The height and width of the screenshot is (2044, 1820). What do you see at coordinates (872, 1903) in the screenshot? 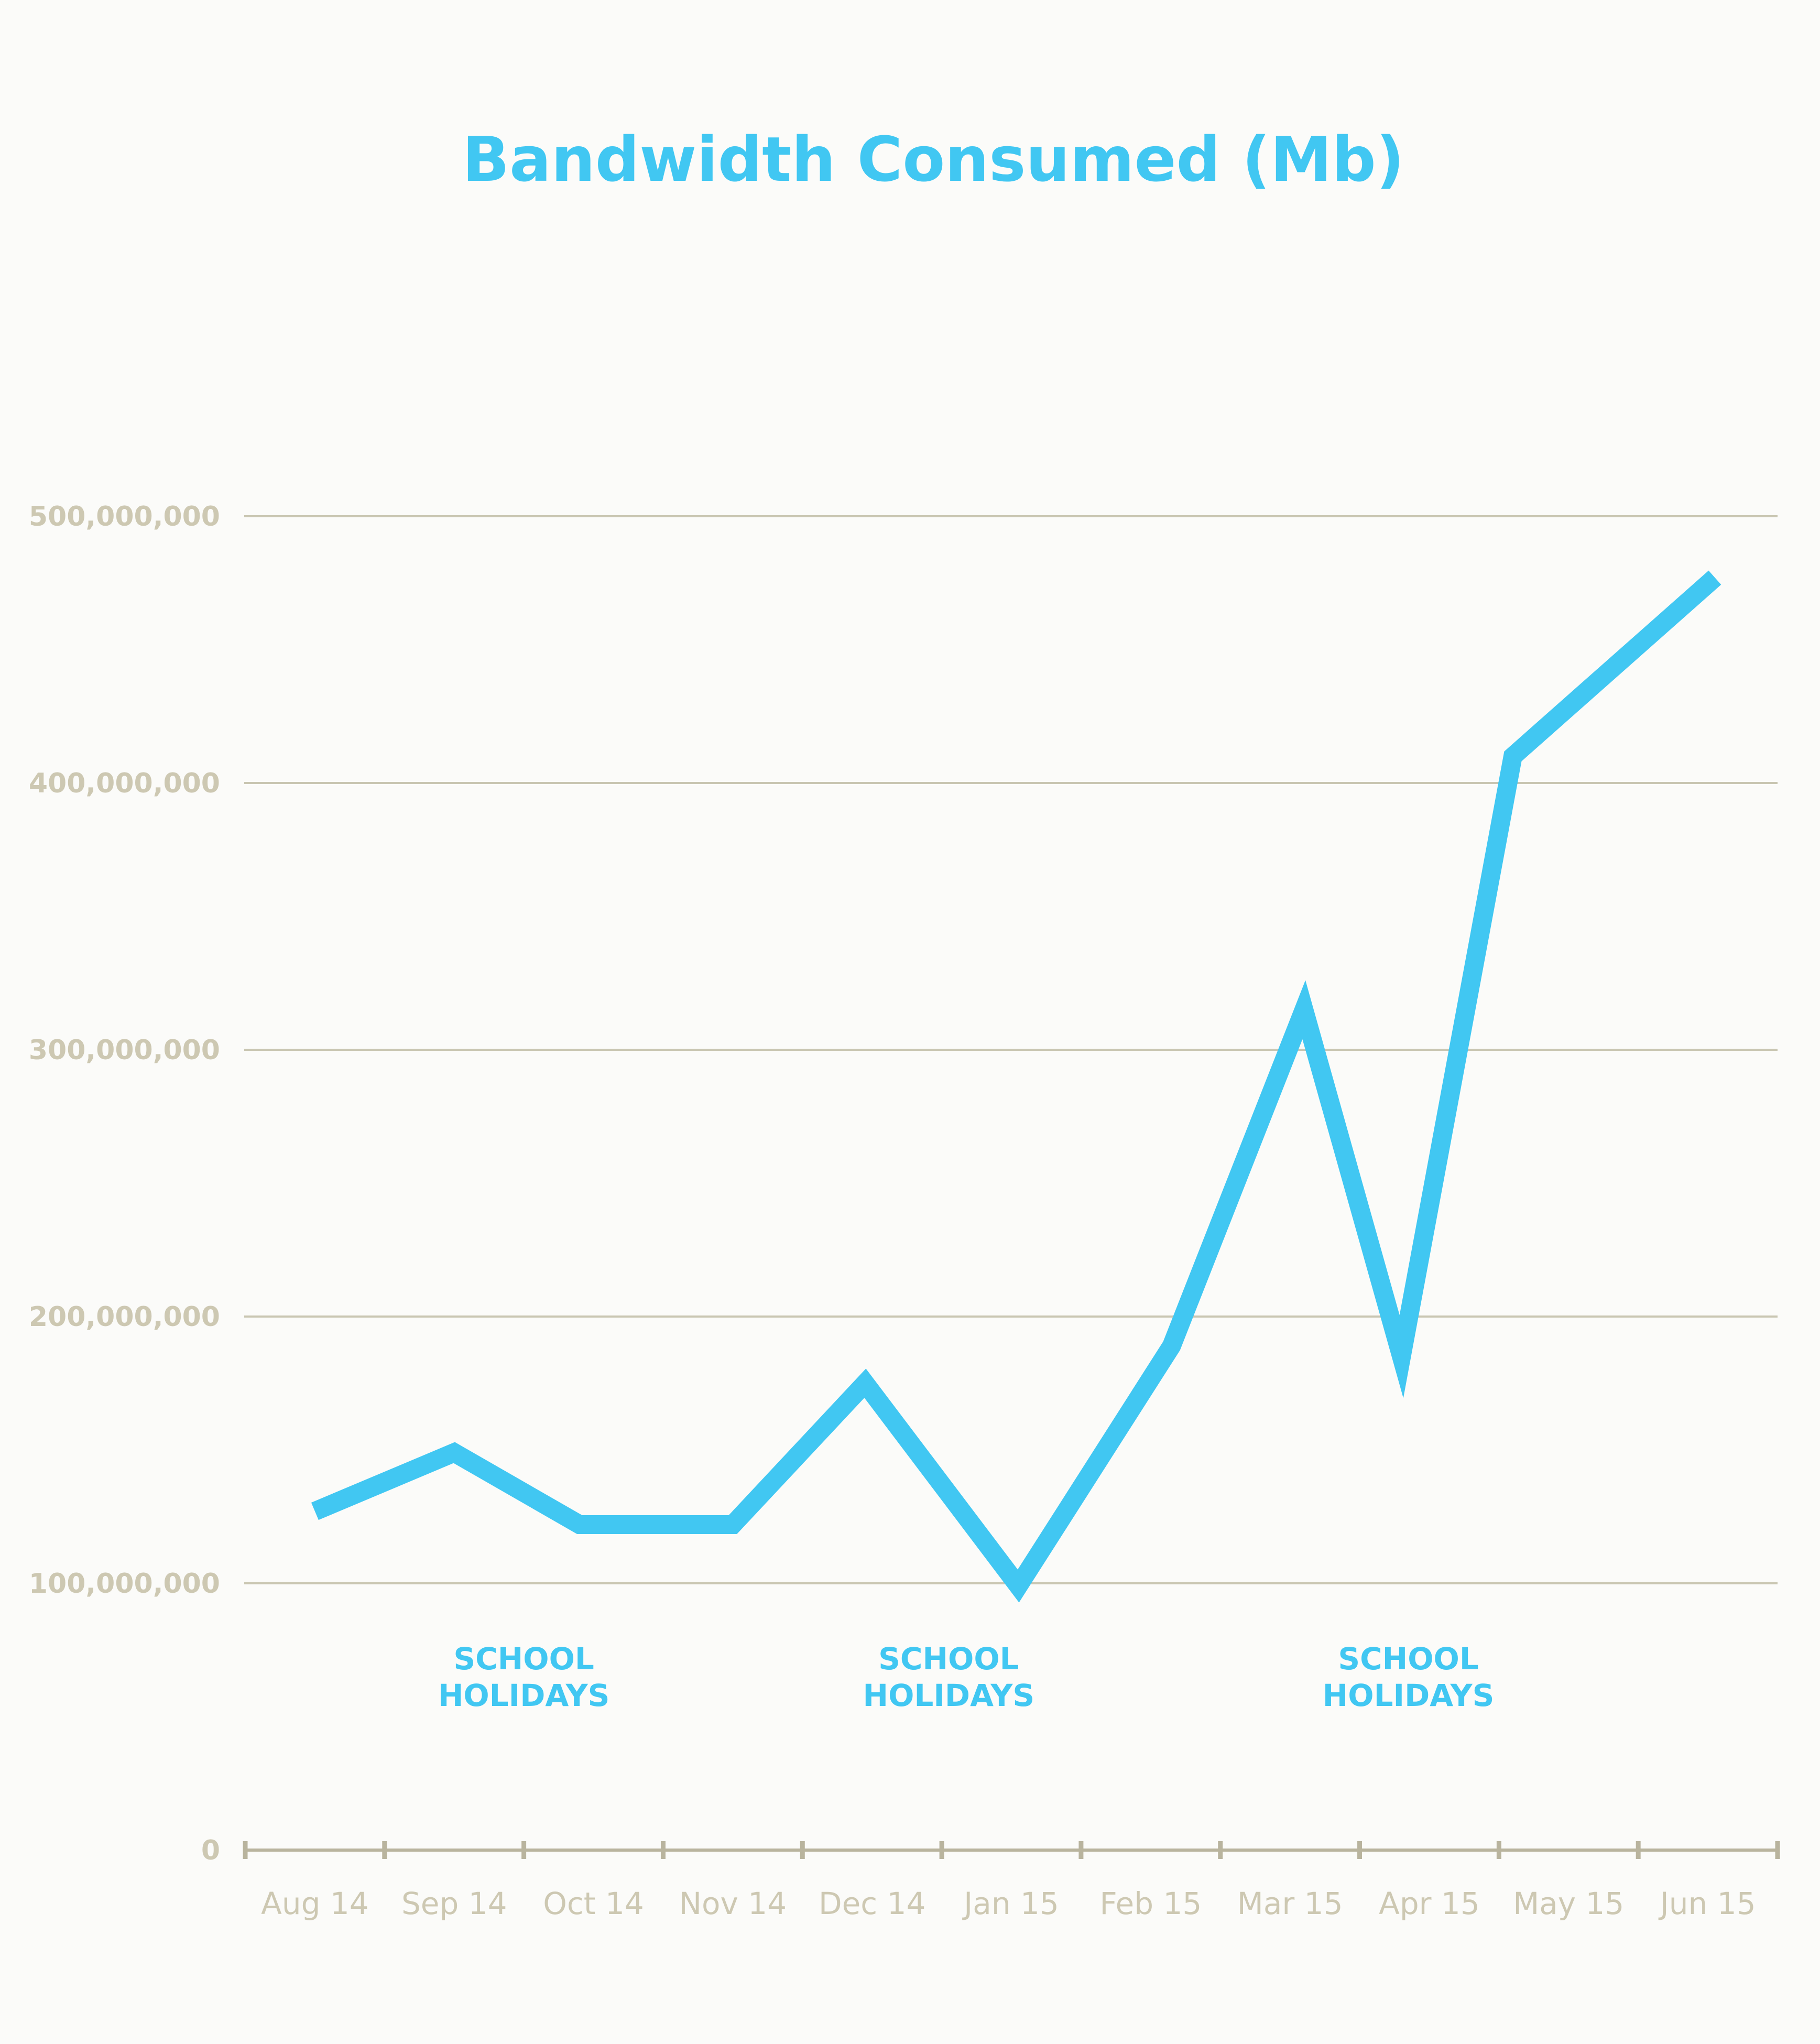
I see `x-tick-label: Dec 14` at bounding box center [872, 1903].